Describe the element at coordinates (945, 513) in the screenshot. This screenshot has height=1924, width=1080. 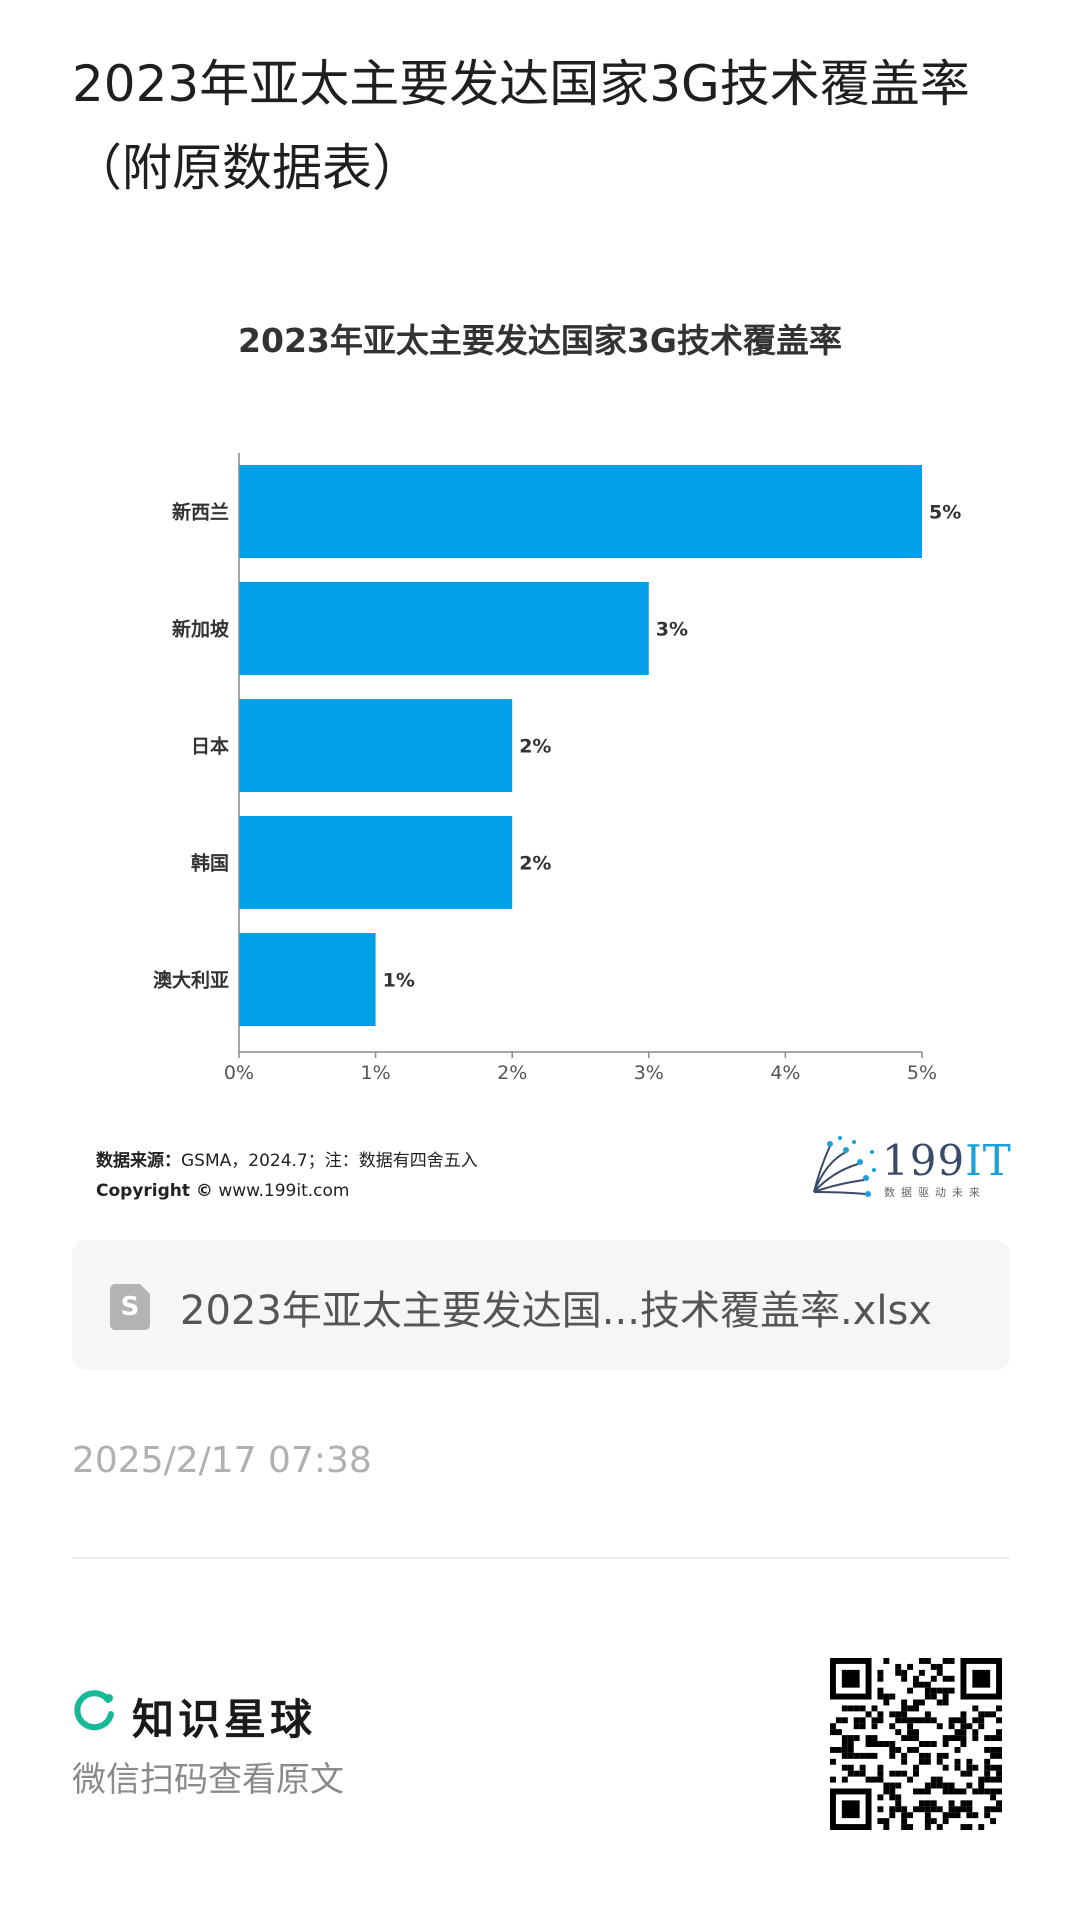
I see `value-label: 5%` at that location.